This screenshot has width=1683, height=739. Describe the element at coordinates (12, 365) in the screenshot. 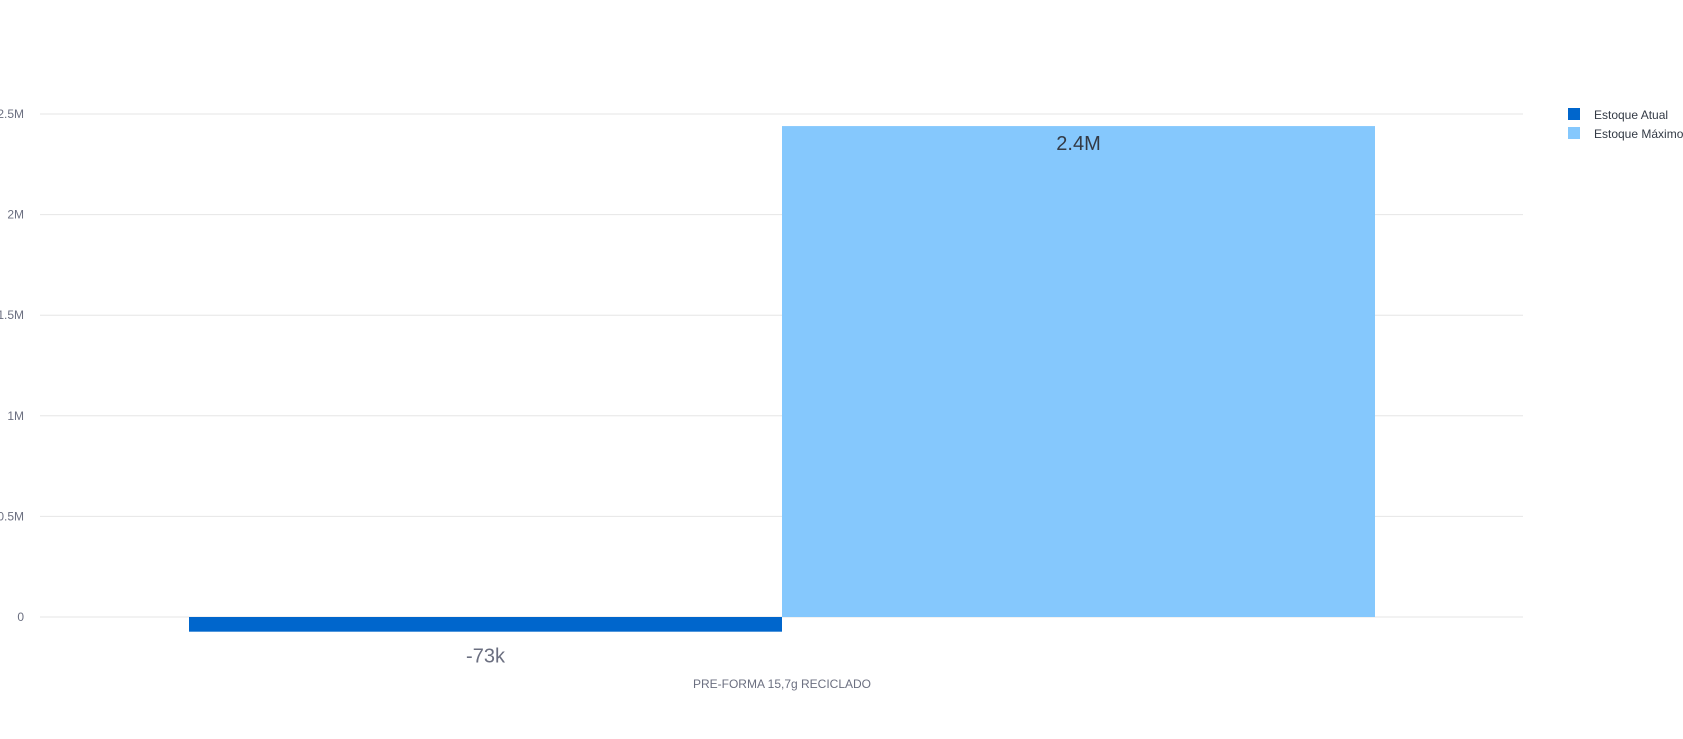

I see `y-axis-ticks: 0 0.5M 1M 1.5M 2M 2.5M` at that location.